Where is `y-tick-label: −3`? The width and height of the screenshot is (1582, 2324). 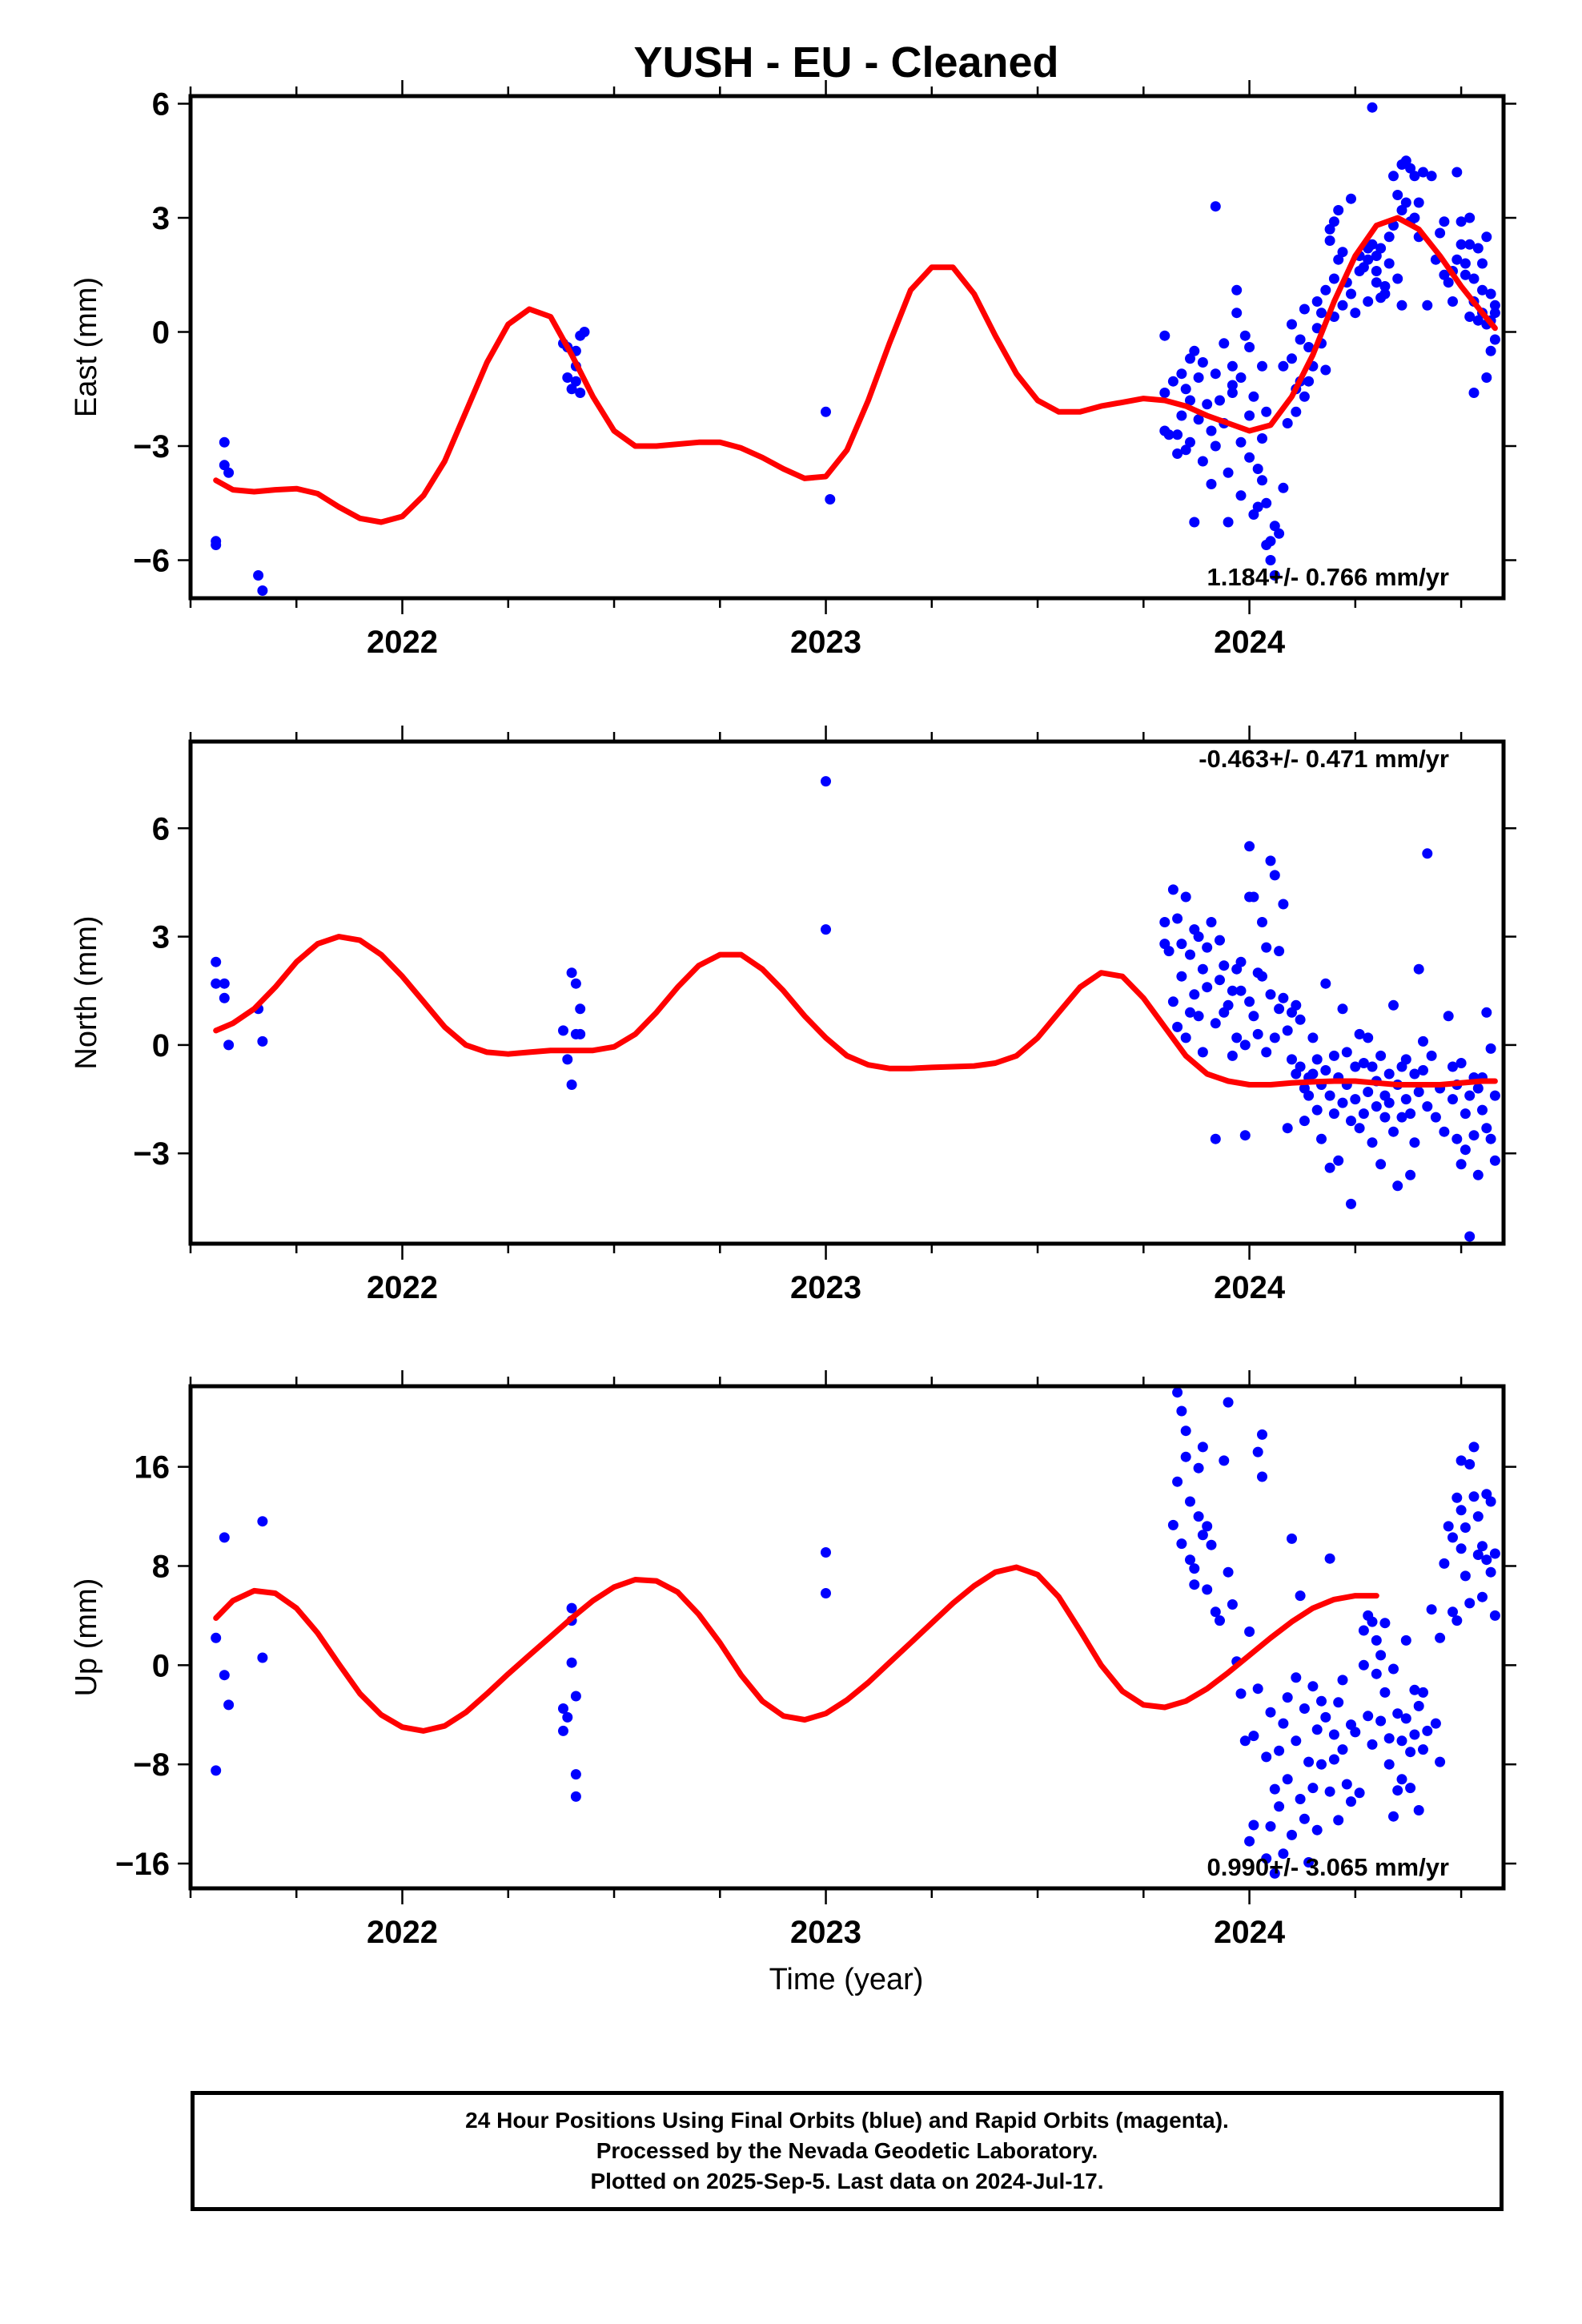
y-tick-label: −3 is located at coordinates (151, 1154).